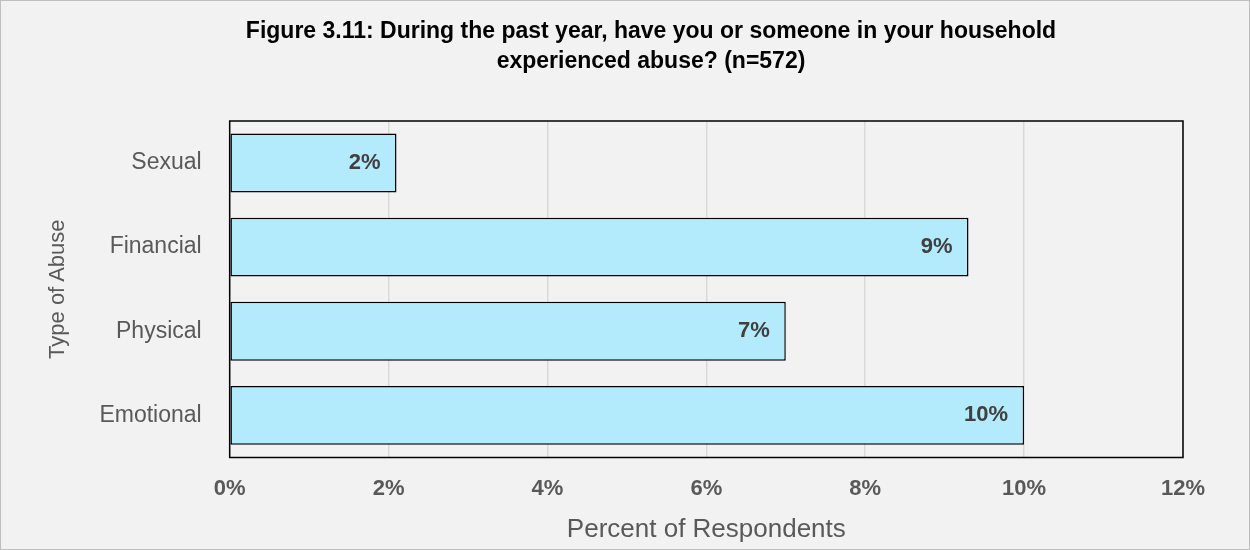 Image resolution: width=1250 pixels, height=550 pixels. What do you see at coordinates (753, 330) in the screenshot?
I see `data-label: 7%` at bounding box center [753, 330].